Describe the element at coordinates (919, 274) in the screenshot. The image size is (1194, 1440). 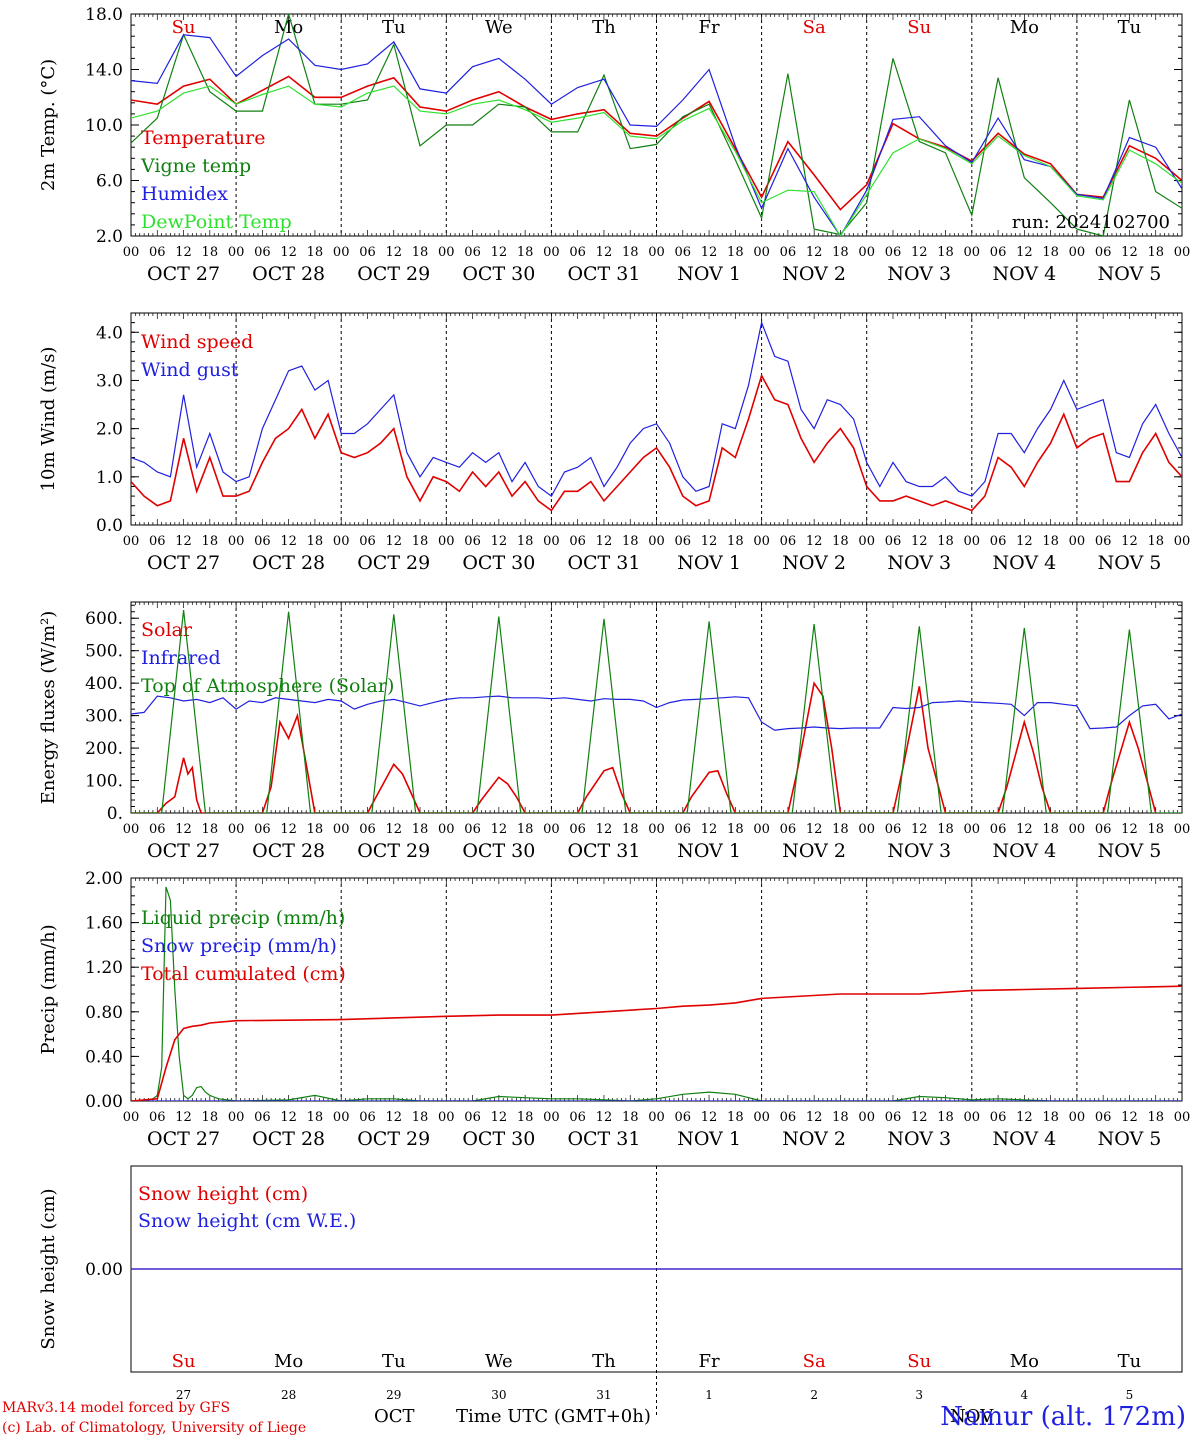
I see `date-label: NOV 3` at that location.